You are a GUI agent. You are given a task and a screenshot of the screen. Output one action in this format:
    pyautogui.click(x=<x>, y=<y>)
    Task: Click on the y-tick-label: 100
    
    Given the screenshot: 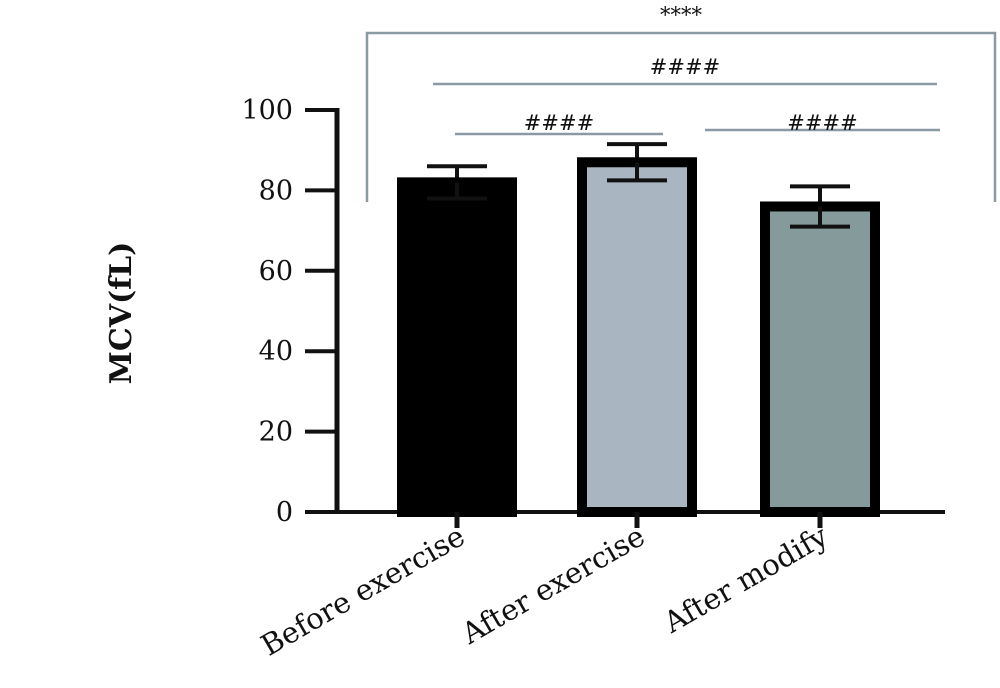 What is the action you would take?
    pyautogui.click(x=267, y=110)
    